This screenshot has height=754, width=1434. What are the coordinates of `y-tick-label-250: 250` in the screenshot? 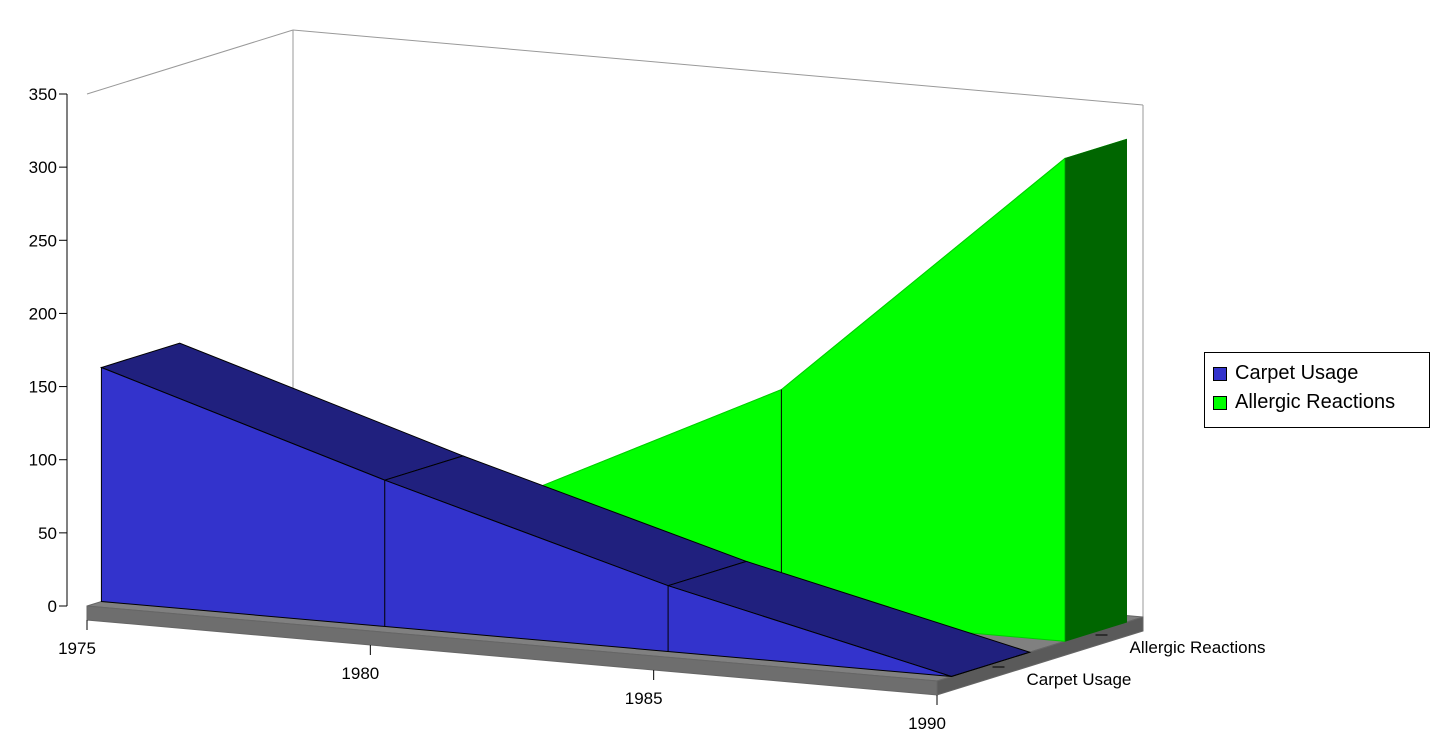 It's located at (43, 240).